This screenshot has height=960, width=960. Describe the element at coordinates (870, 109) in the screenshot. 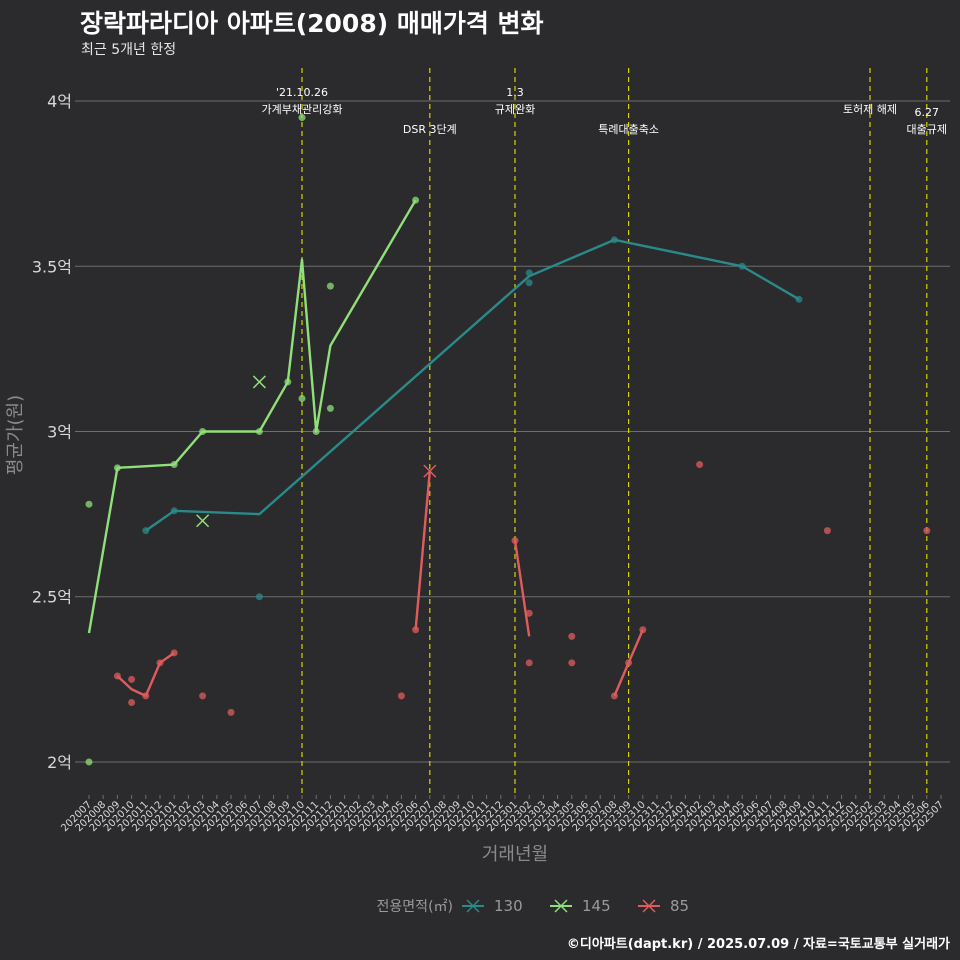

I see `event-annotation: 토허제 해제` at that location.